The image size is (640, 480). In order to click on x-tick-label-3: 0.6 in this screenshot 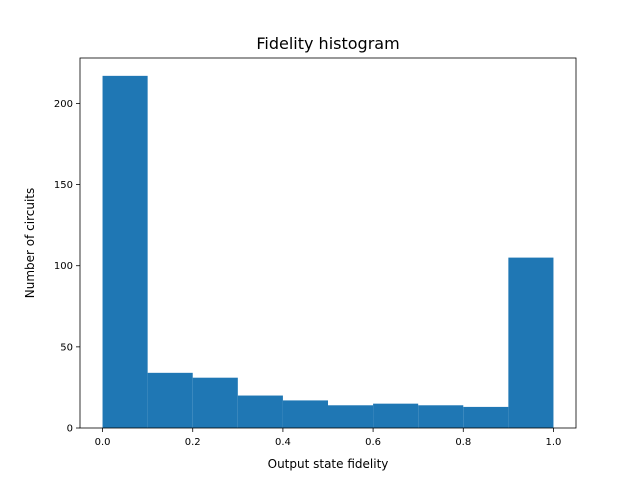, I will do `click(373, 442)`.